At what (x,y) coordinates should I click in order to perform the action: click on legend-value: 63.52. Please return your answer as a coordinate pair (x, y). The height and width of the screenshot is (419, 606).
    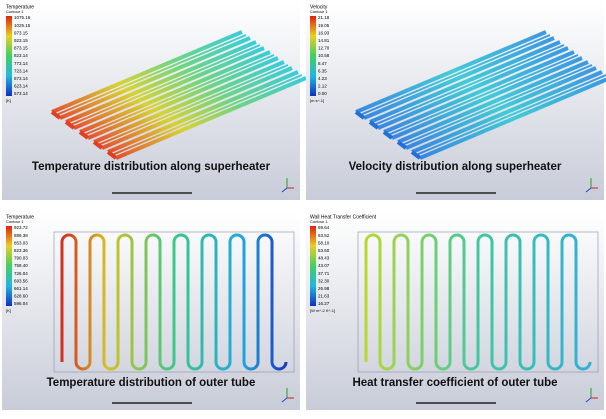
    Looking at the image, I should click on (324, 235).